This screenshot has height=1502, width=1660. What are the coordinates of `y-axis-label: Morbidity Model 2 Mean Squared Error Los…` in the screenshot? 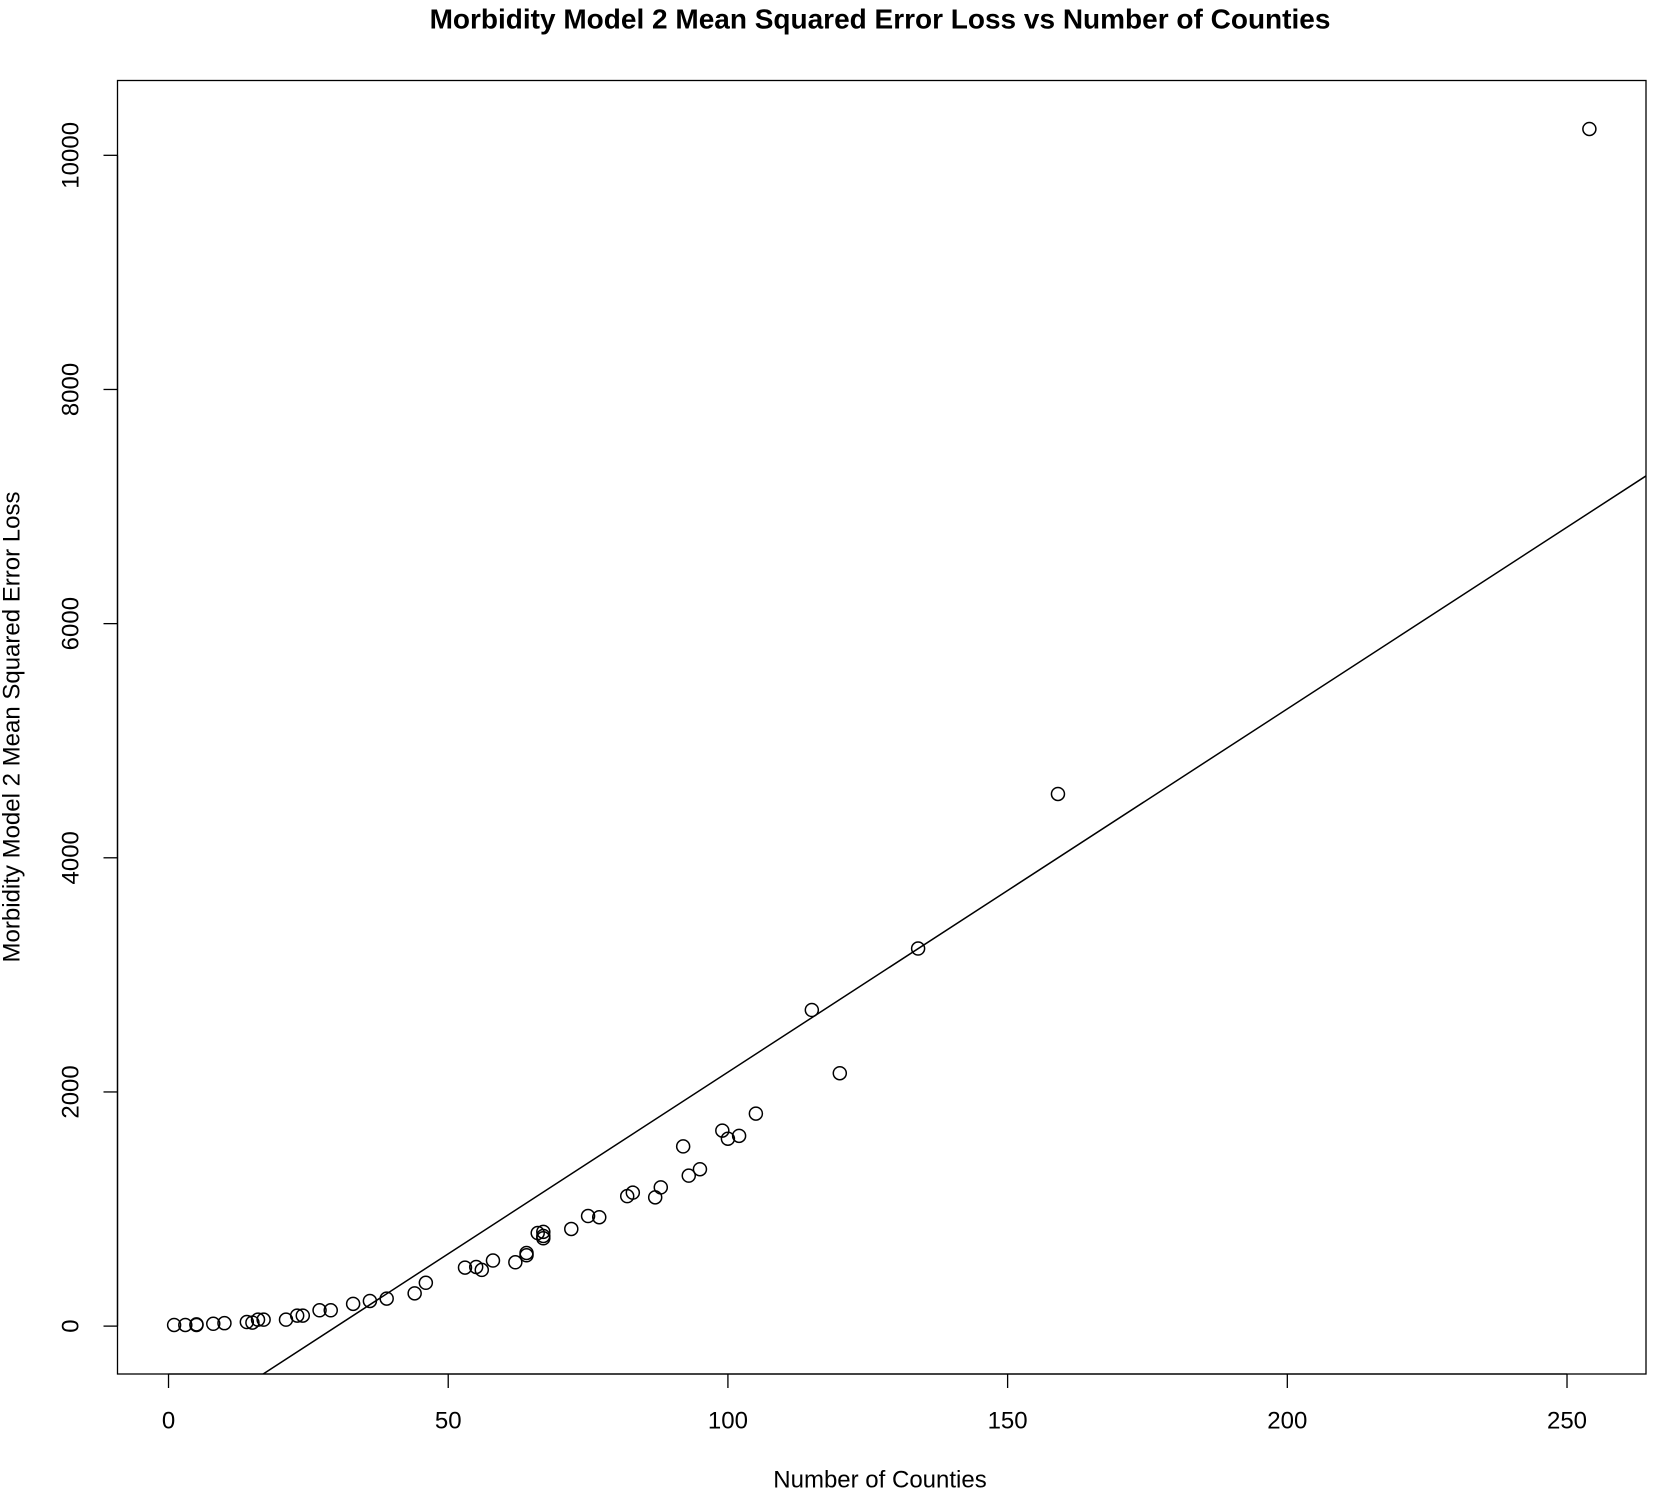 It's located at (12, 727).